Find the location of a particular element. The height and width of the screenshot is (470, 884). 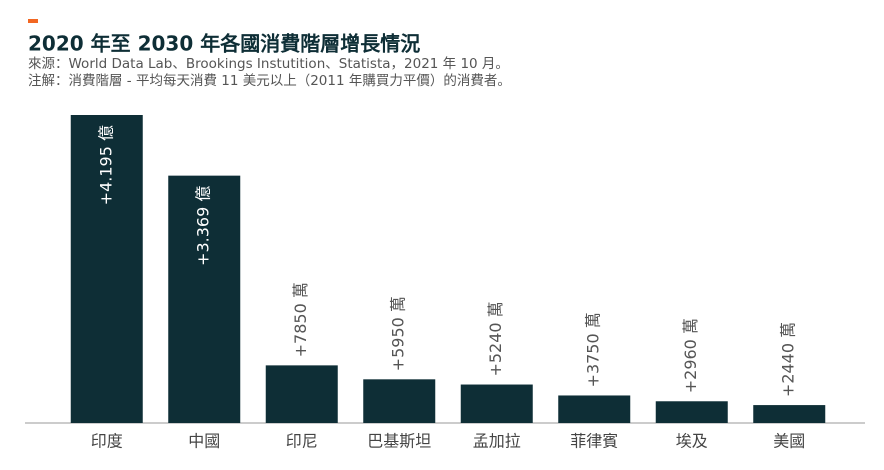

value-label: +5950 萬 is located at coordinates (398, 333).